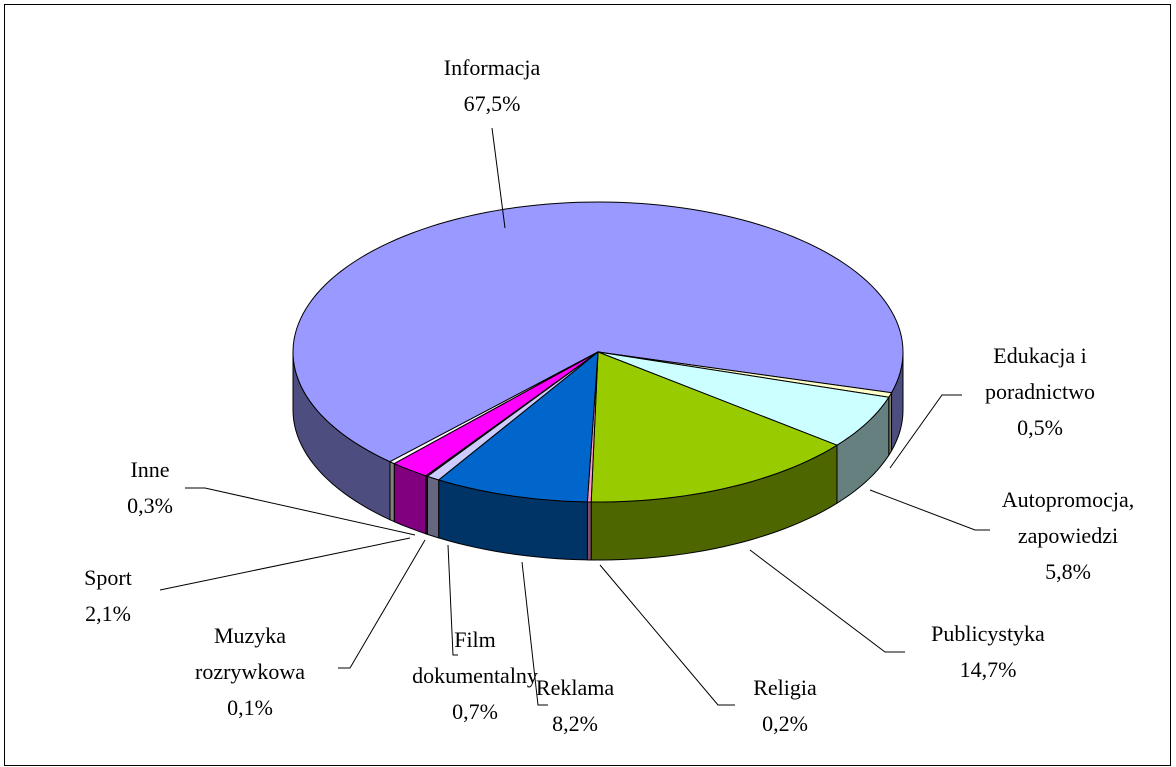 The height and width of the screenshot is (767, 1176). I want to click on slice-value-label: 14,7%, so click(988, 669).